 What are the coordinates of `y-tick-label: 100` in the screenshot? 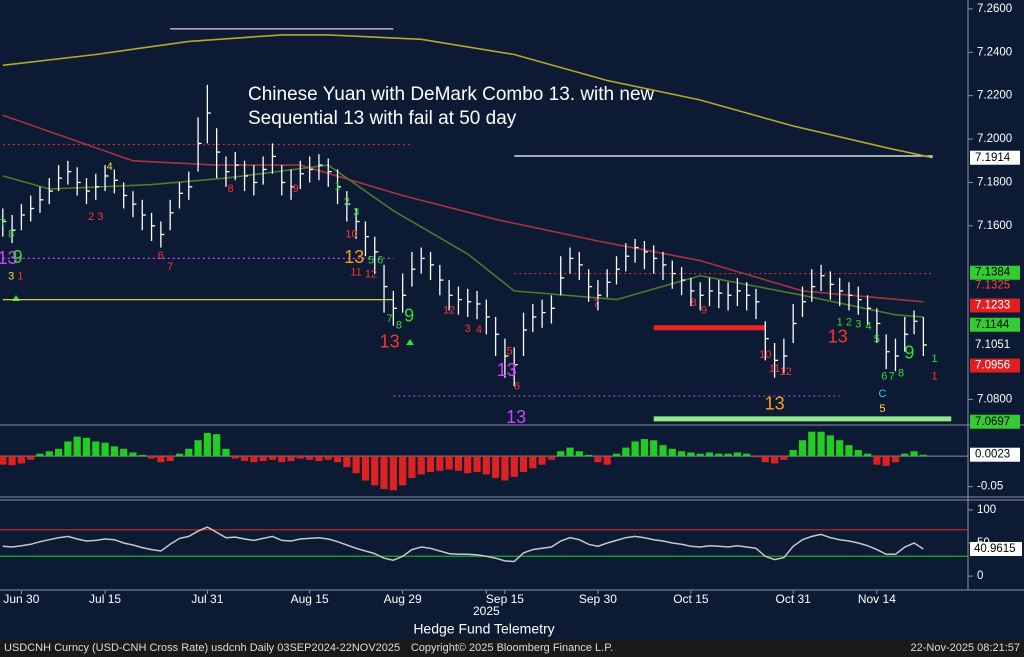 It's located at (986, 510).